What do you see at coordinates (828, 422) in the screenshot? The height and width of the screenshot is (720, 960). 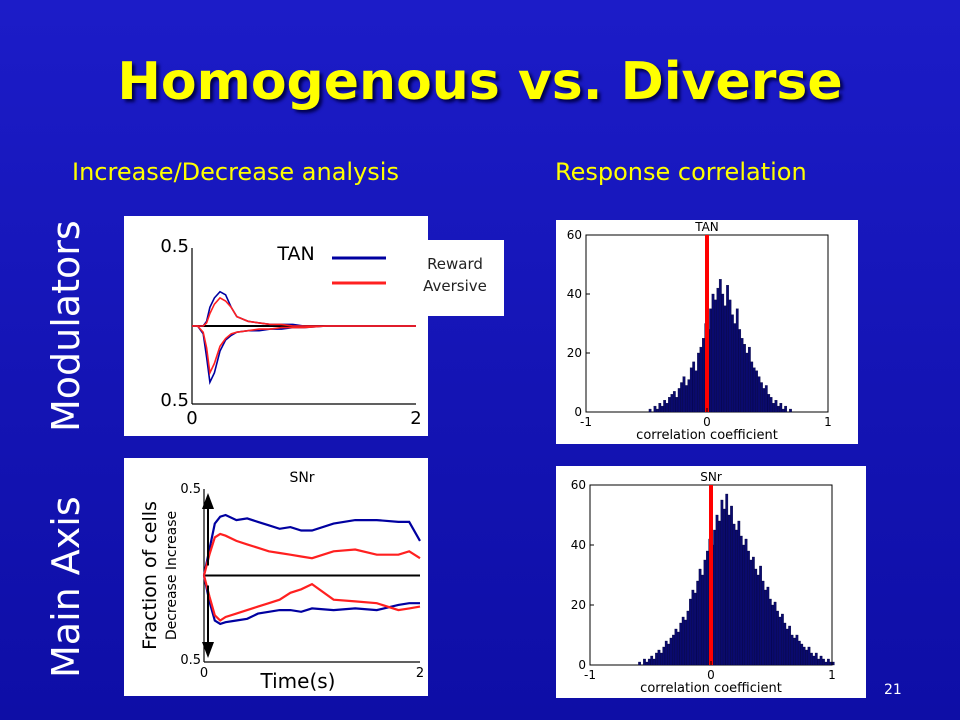 I see `x-tick-label: 1` at bounding box center [828, 422].